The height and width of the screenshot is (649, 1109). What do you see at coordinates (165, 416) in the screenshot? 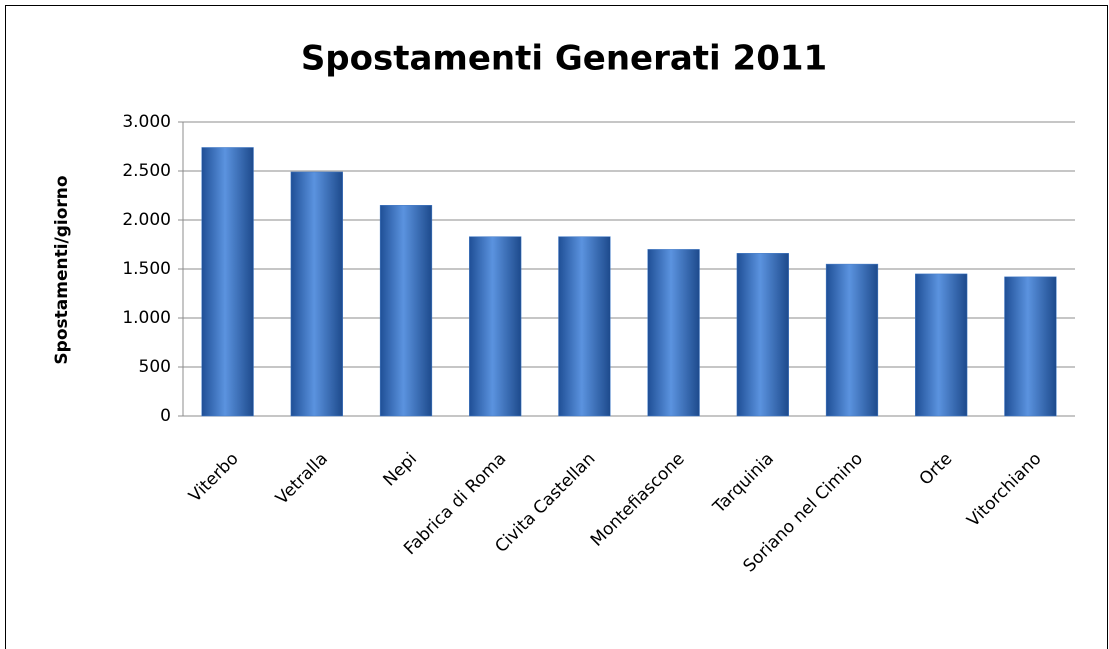
I see `y-tick-label: 0` at bounding box center [165, 416].